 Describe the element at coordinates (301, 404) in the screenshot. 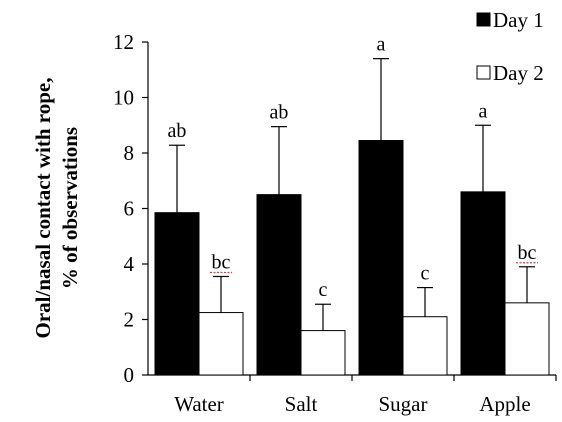

I see `x-category-label: Salt` at that location.